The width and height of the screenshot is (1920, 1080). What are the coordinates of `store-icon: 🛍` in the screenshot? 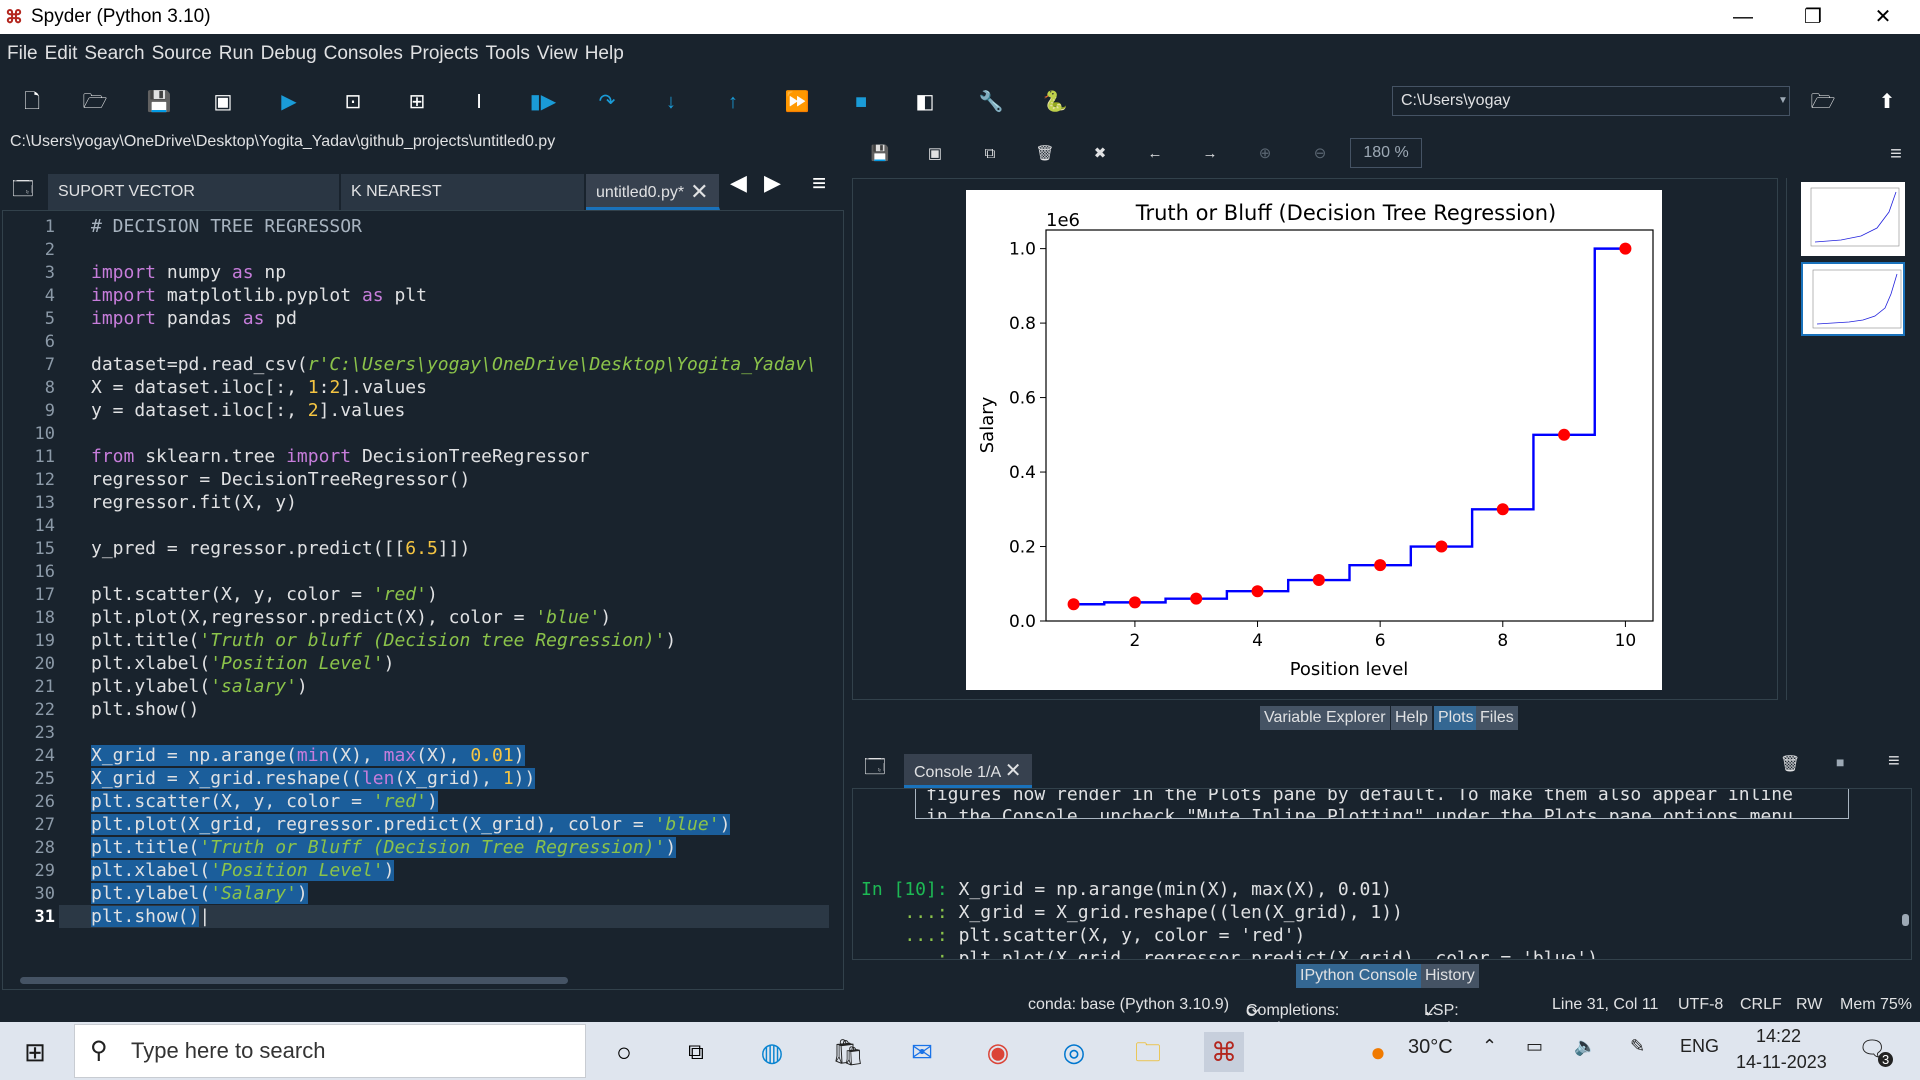 It's located at (848, 1052).